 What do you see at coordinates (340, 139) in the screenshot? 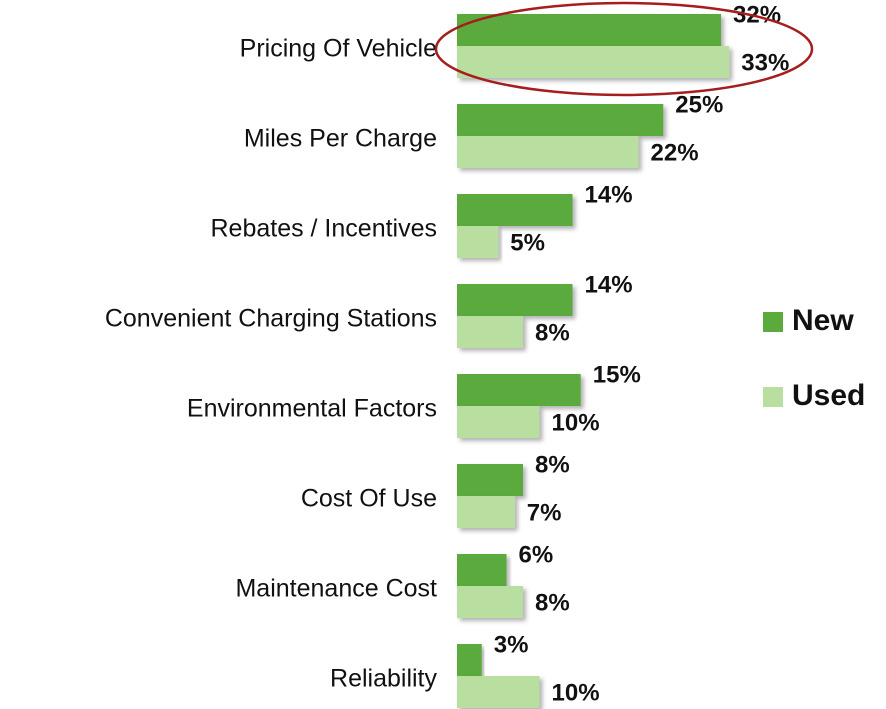
I see `category-label: Miles Per Charge` at bounding box center [340, 139].